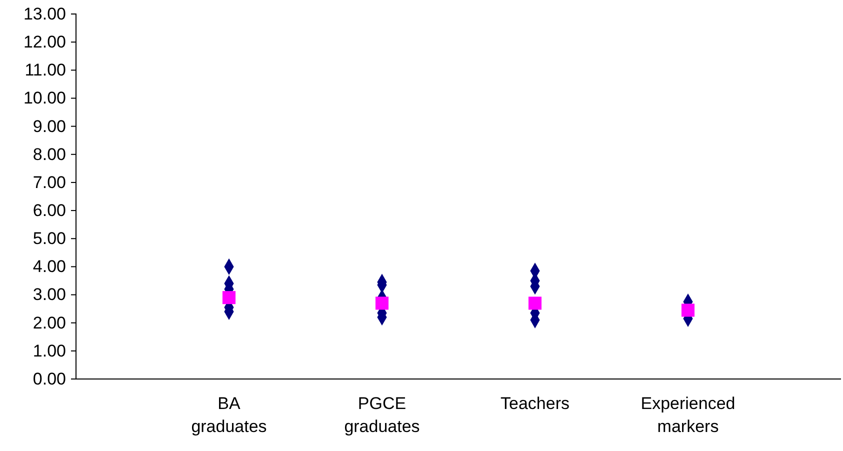 The image size is (843, 451). Describe the element at coordinates (49, 238) in the screenshot. I see `y-tick-label: 5.00` at that location.